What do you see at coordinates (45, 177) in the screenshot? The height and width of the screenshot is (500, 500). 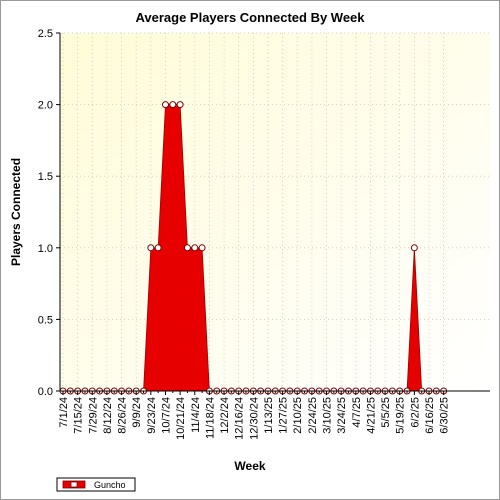 I see `y-tick-label: 1.5` at bounding box center [45, 177].